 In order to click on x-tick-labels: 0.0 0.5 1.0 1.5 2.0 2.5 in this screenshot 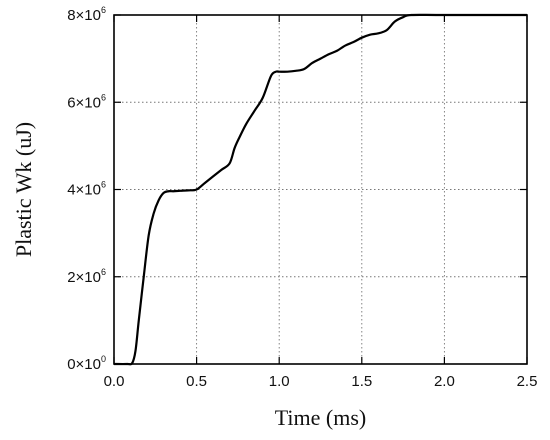, I will do `click(321, 381)`.